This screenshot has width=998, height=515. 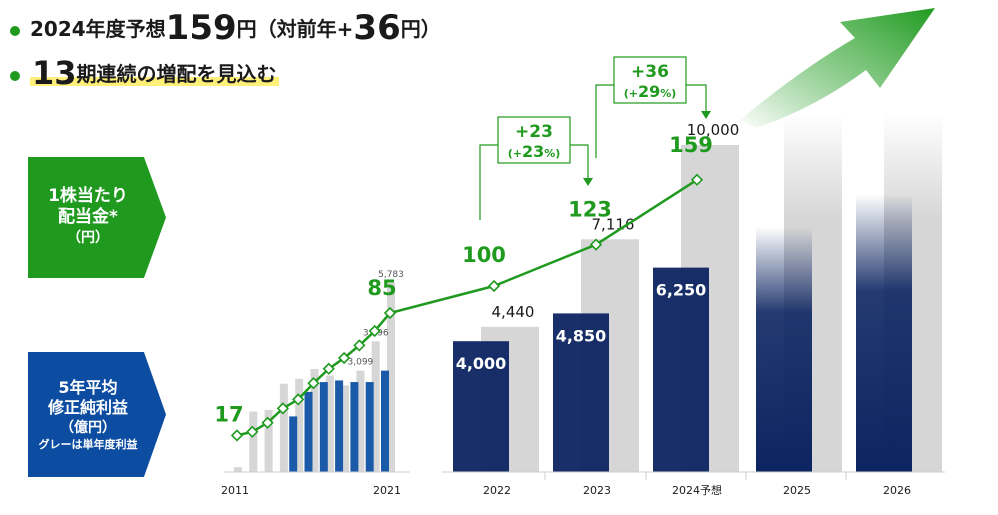 I want to click on headline-streak-value: 13, so click(x=54, y=73).